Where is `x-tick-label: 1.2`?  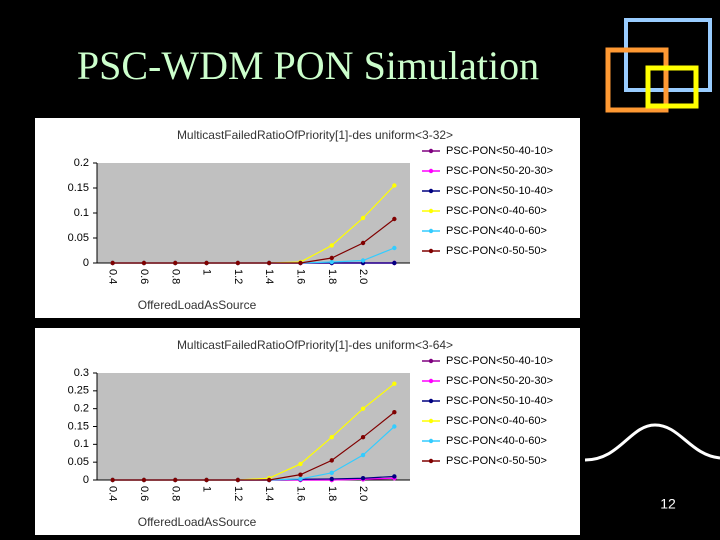
x-tick-label: 1.2 is located at coordinates (238, 276).